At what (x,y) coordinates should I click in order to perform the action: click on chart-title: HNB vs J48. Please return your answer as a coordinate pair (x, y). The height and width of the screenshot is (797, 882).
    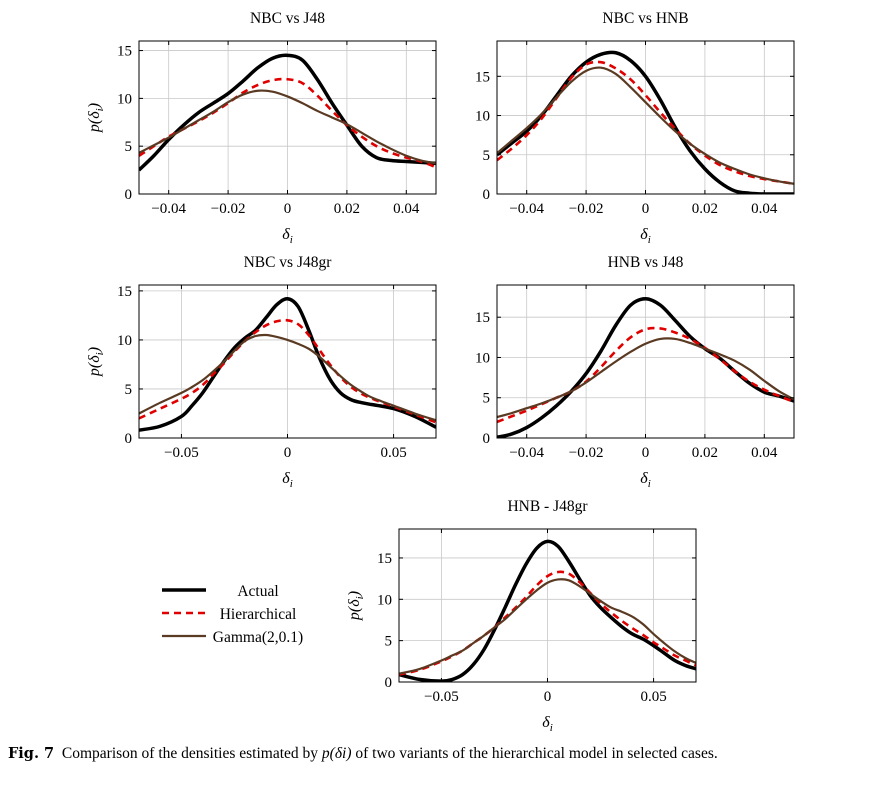
    Looking at the image, I should click on (646, 262).